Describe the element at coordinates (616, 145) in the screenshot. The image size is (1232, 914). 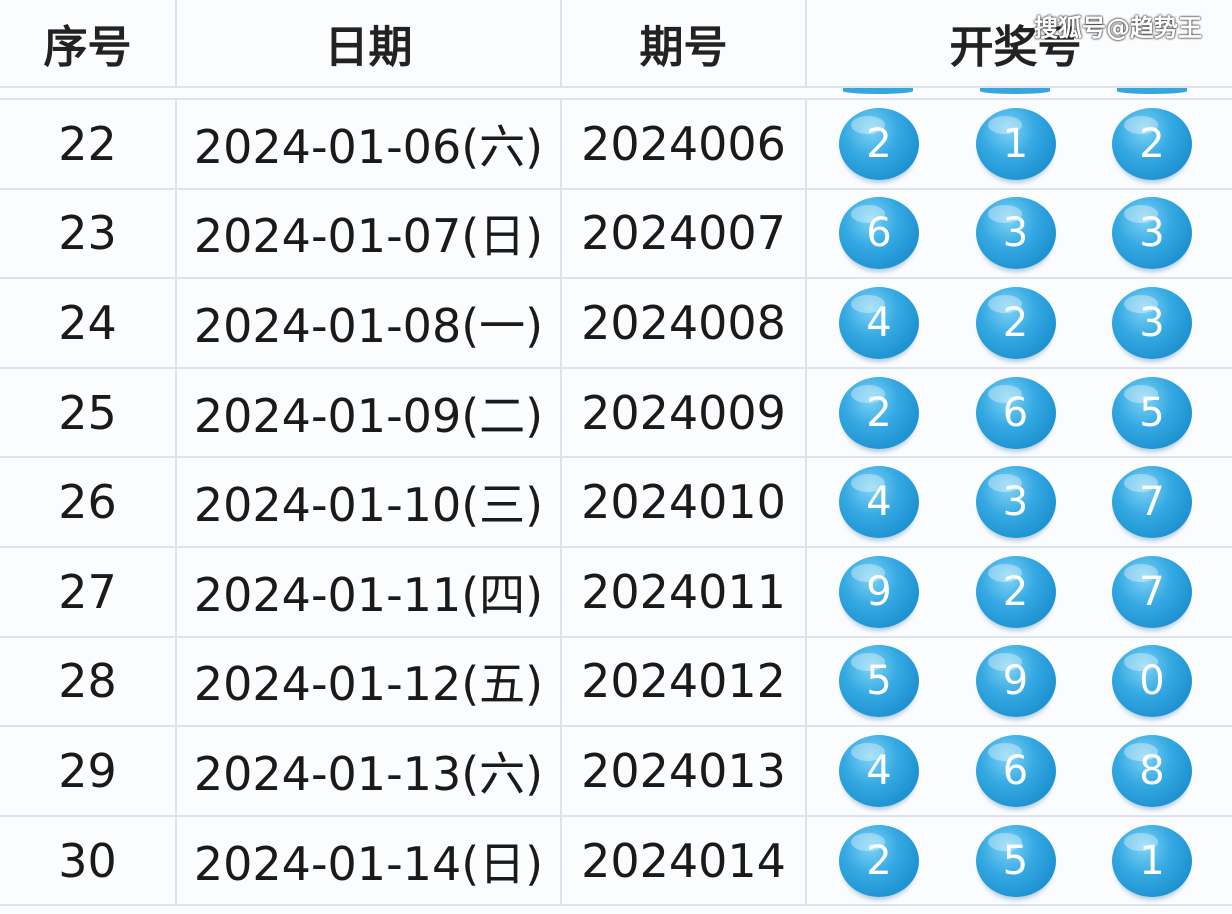
I see `table-row: 22 2024-01-06(六) 2024006 2 1 2` at that location.